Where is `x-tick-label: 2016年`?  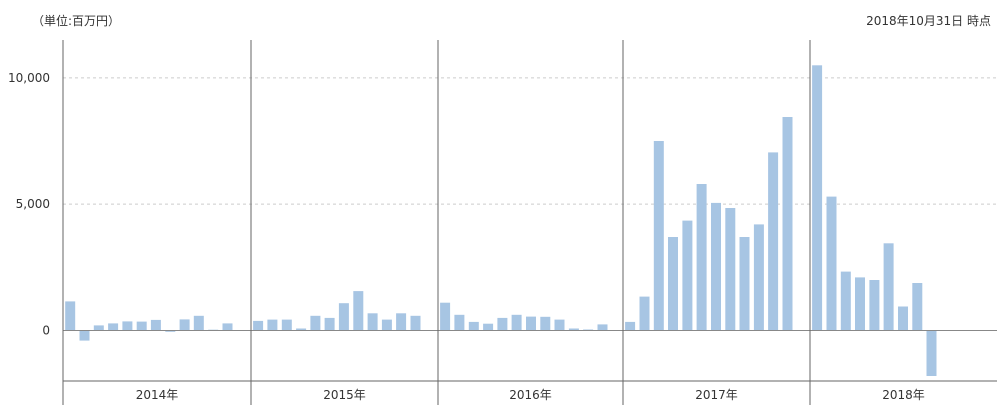 x-tick-label: 2016年 is located at coordinates (530, 395).